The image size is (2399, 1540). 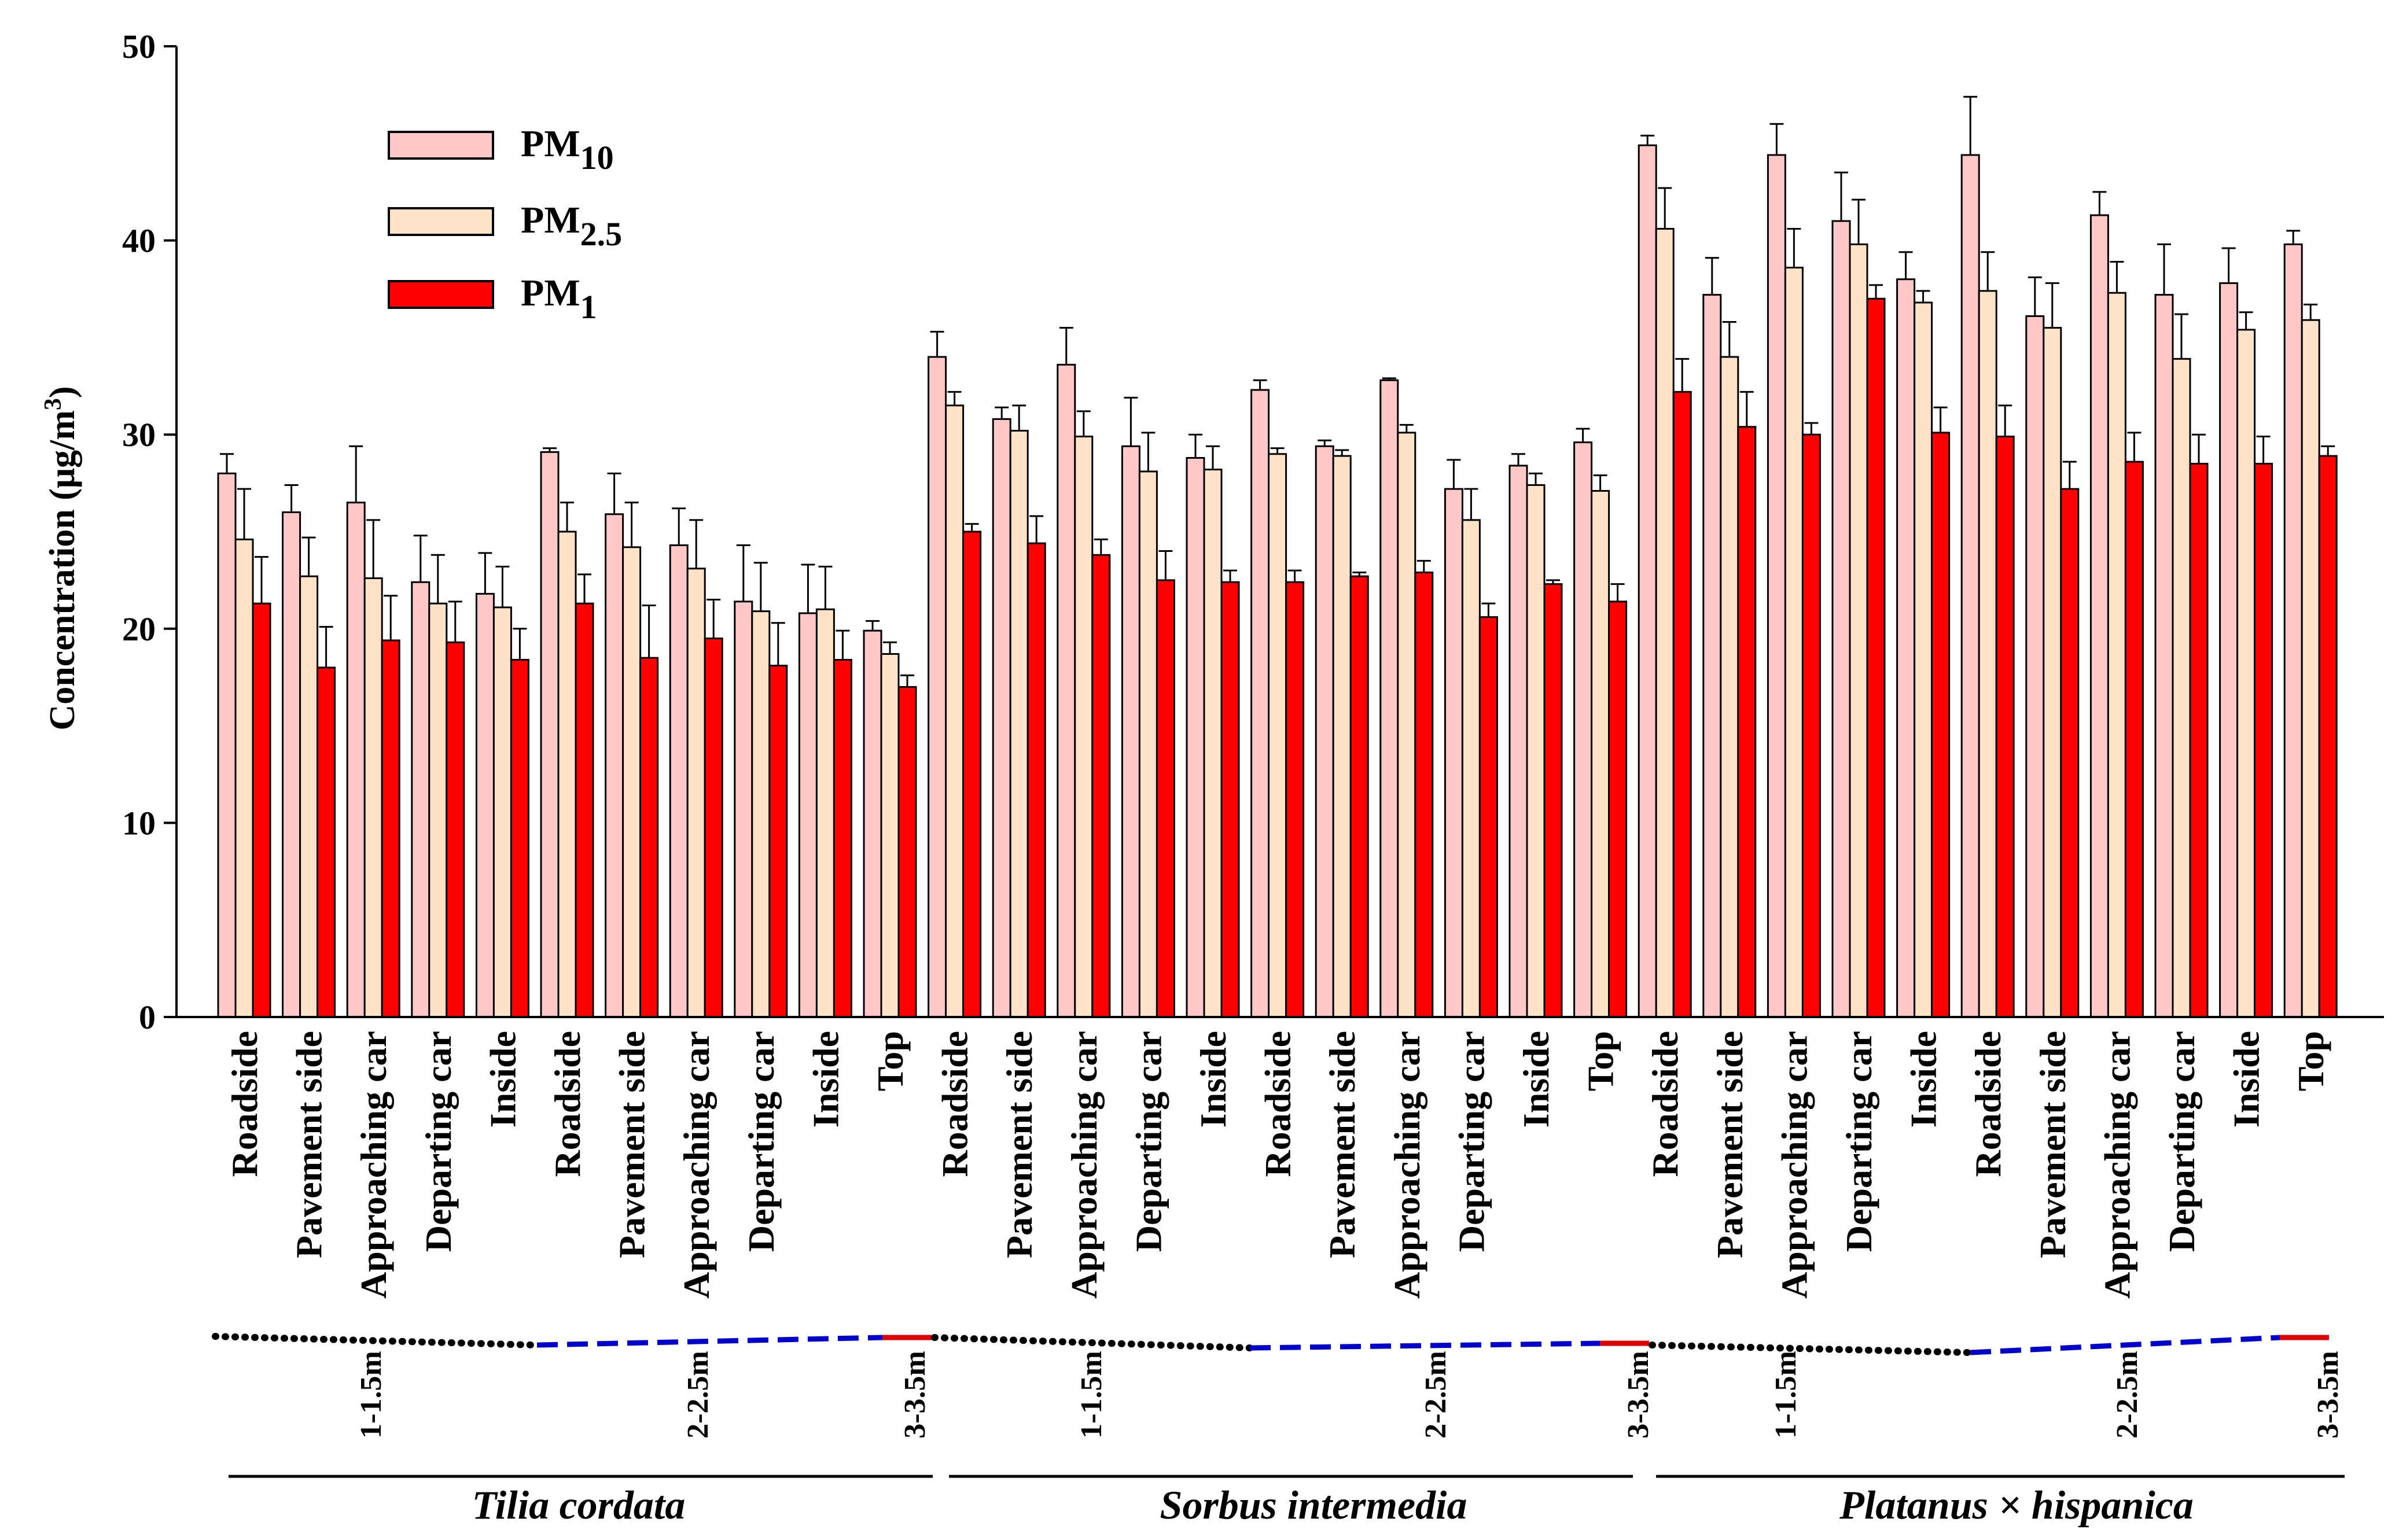 What do you see at coordinates (1436, 1395) in the screenshot?
I see `height-label-4: 2-2.5m` at bounding box center [1436, 1395].